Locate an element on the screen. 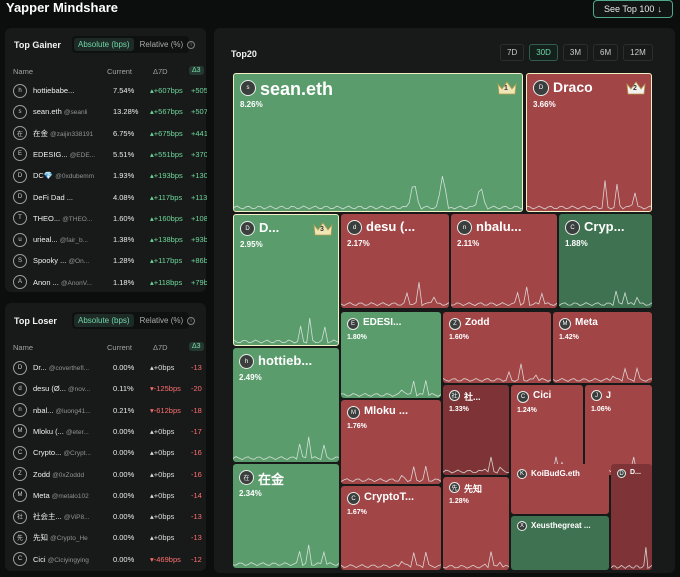  tile-percent: 1.33% is located at coordinates (459, 409).